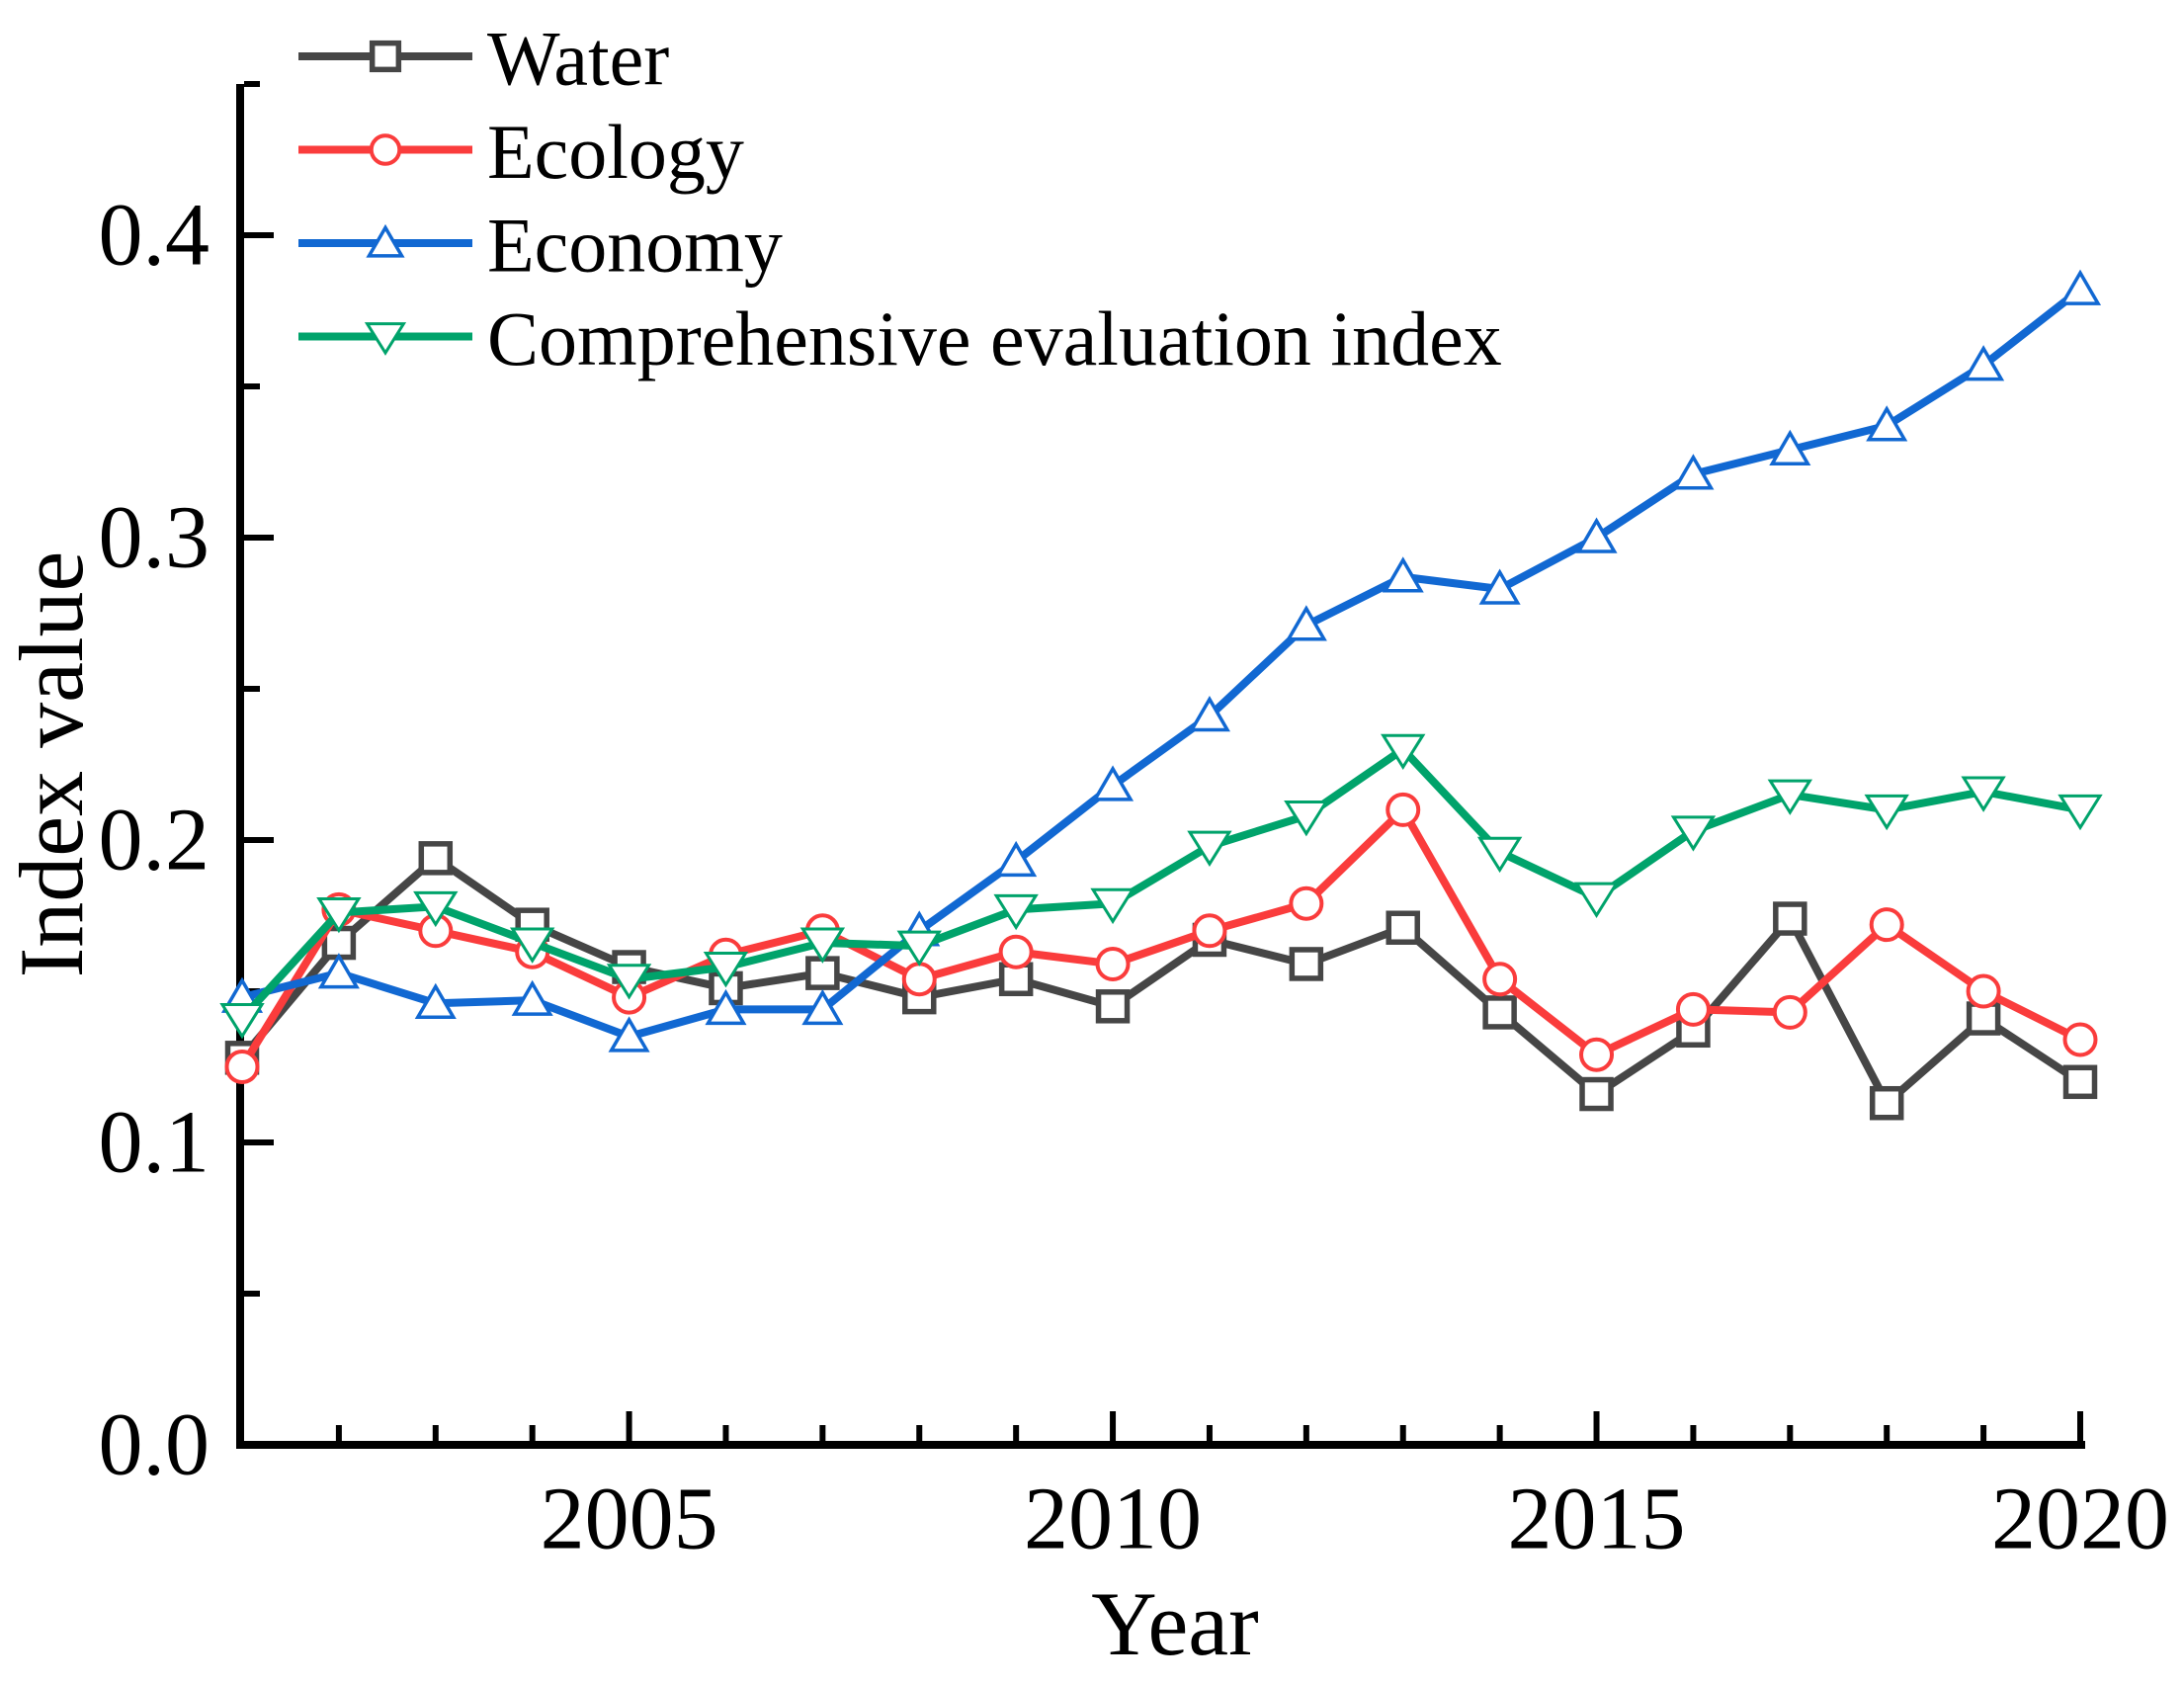  Describe the element at coordinates (51, 764) in the screenshot. I see `y-axis-title: Index value` at that location.